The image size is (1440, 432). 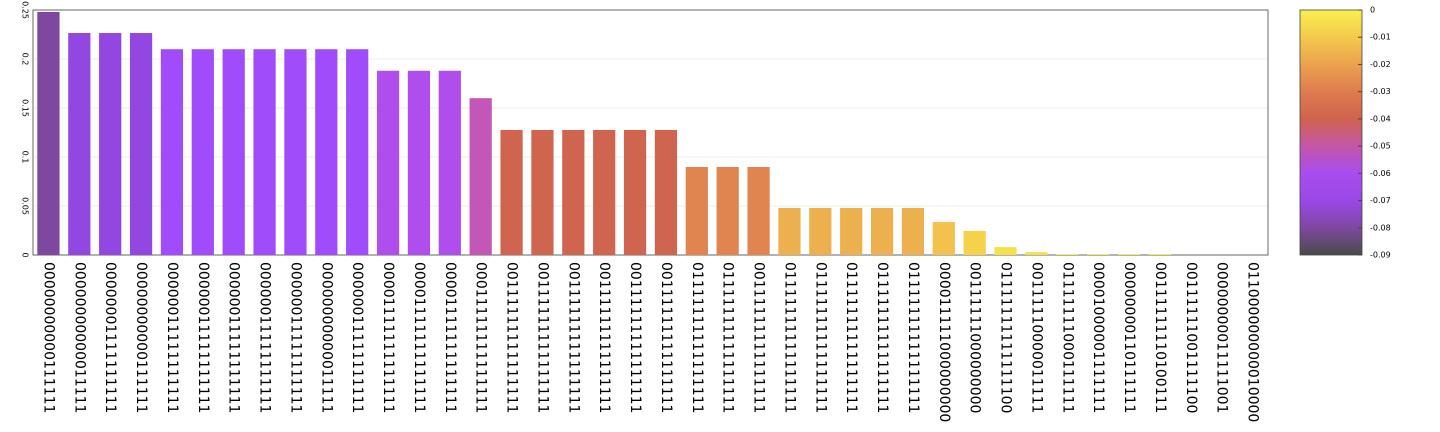 I want to click on x-tick-label: 01111111000111111, so click(x=1067, y=337).